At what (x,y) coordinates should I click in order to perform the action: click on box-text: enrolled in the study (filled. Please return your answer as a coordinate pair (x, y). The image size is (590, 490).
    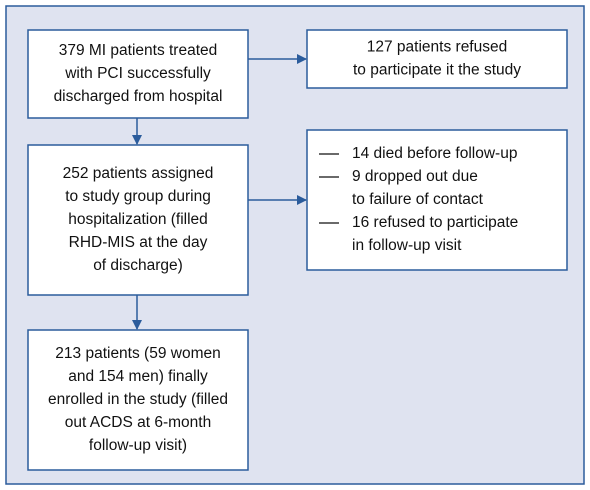
    Looking at the image, I should click on (138, 399).